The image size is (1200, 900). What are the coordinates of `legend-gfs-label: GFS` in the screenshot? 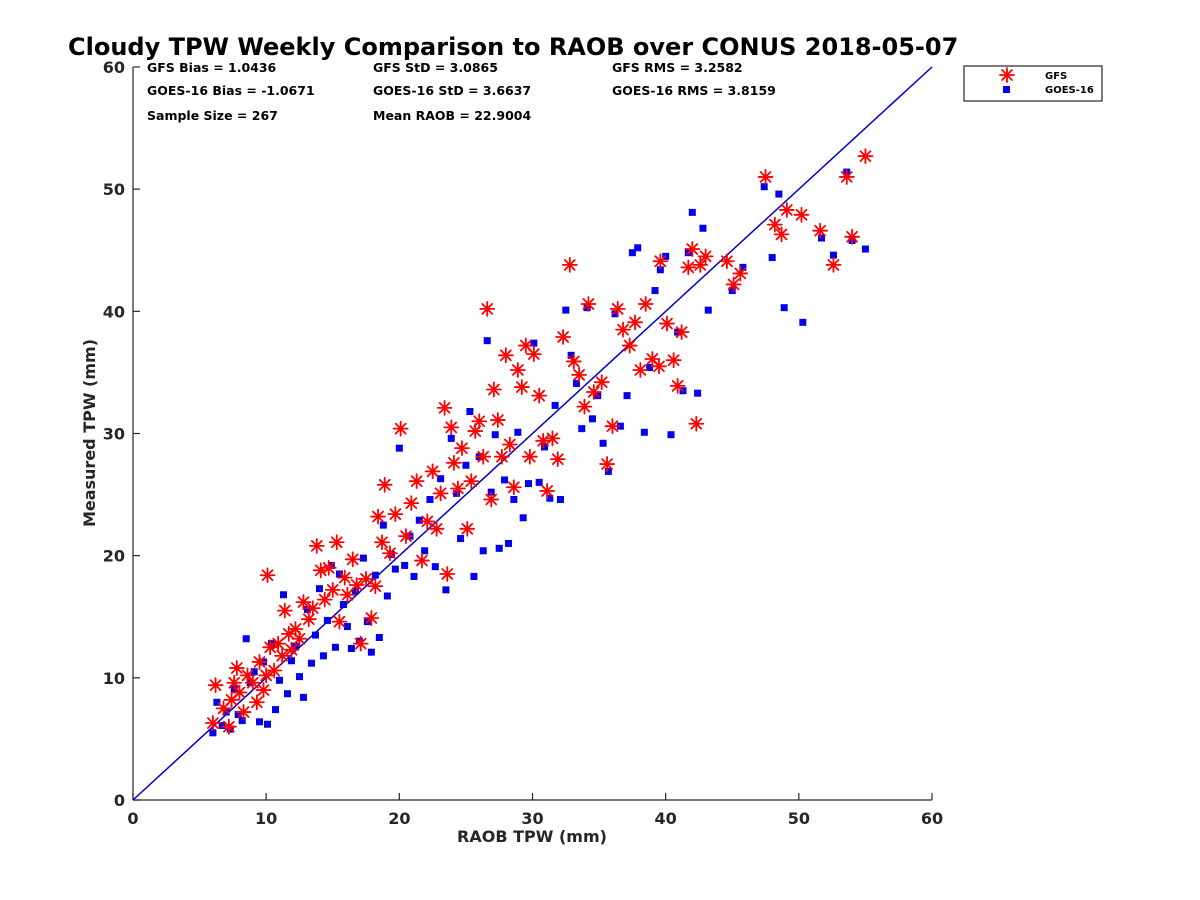 It's located at (1056, 76).